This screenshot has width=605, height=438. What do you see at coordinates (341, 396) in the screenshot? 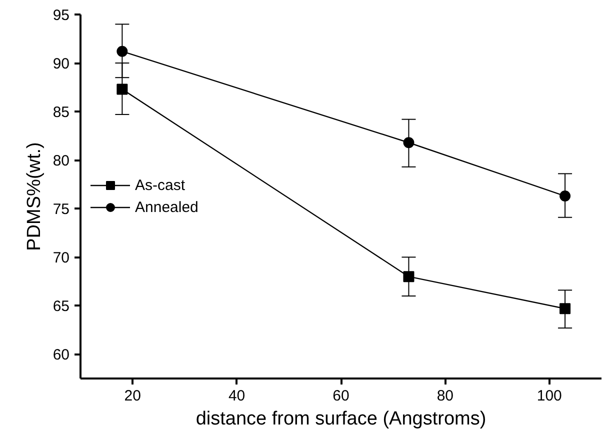
I see `x-tick-label: 60` at bounding box center [341, 396].